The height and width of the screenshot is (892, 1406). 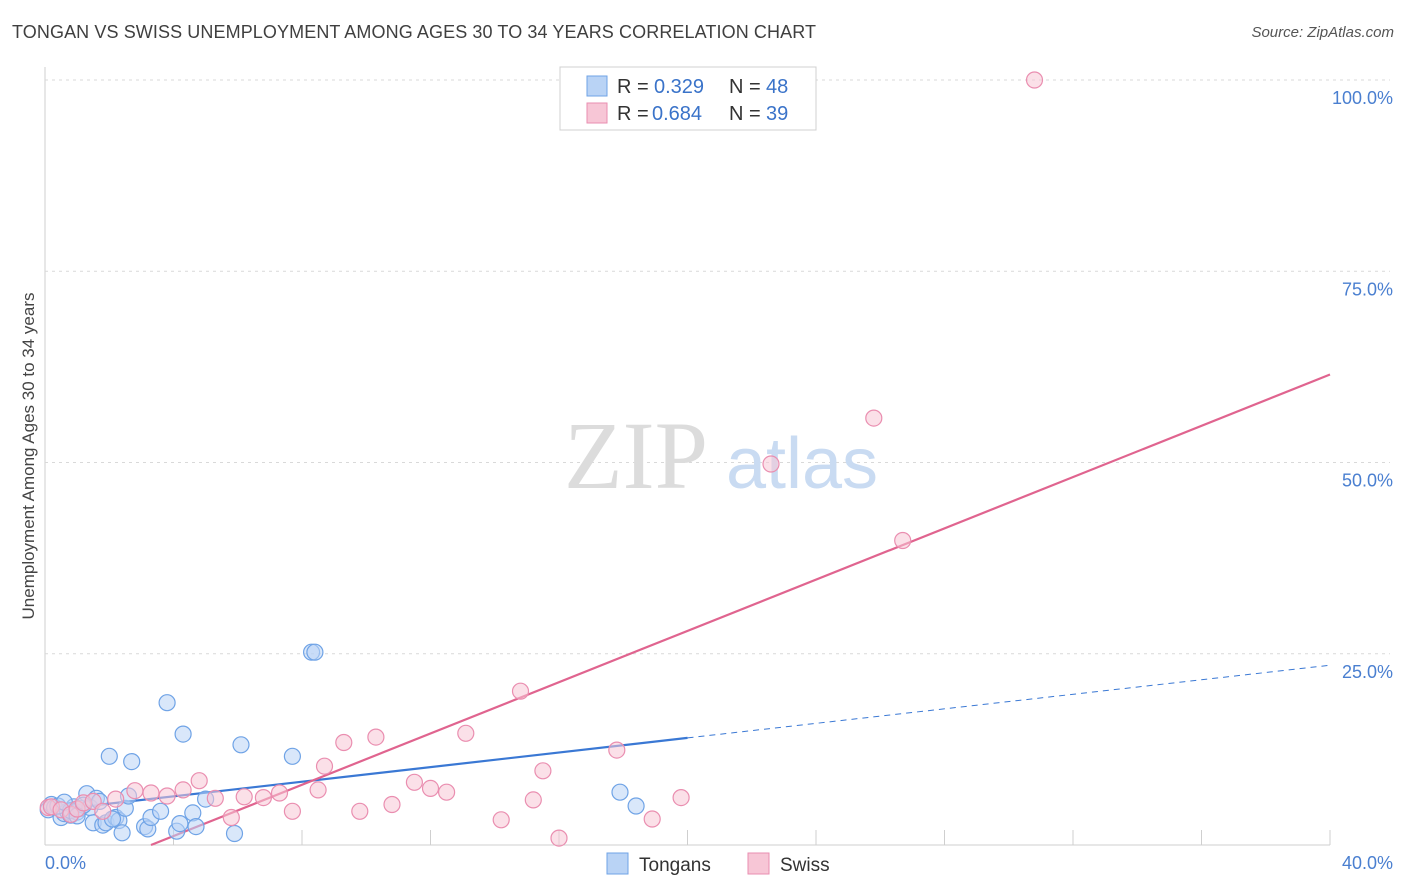 I want to click on watermark-zip: ZIP, so click(x=636, y=455).